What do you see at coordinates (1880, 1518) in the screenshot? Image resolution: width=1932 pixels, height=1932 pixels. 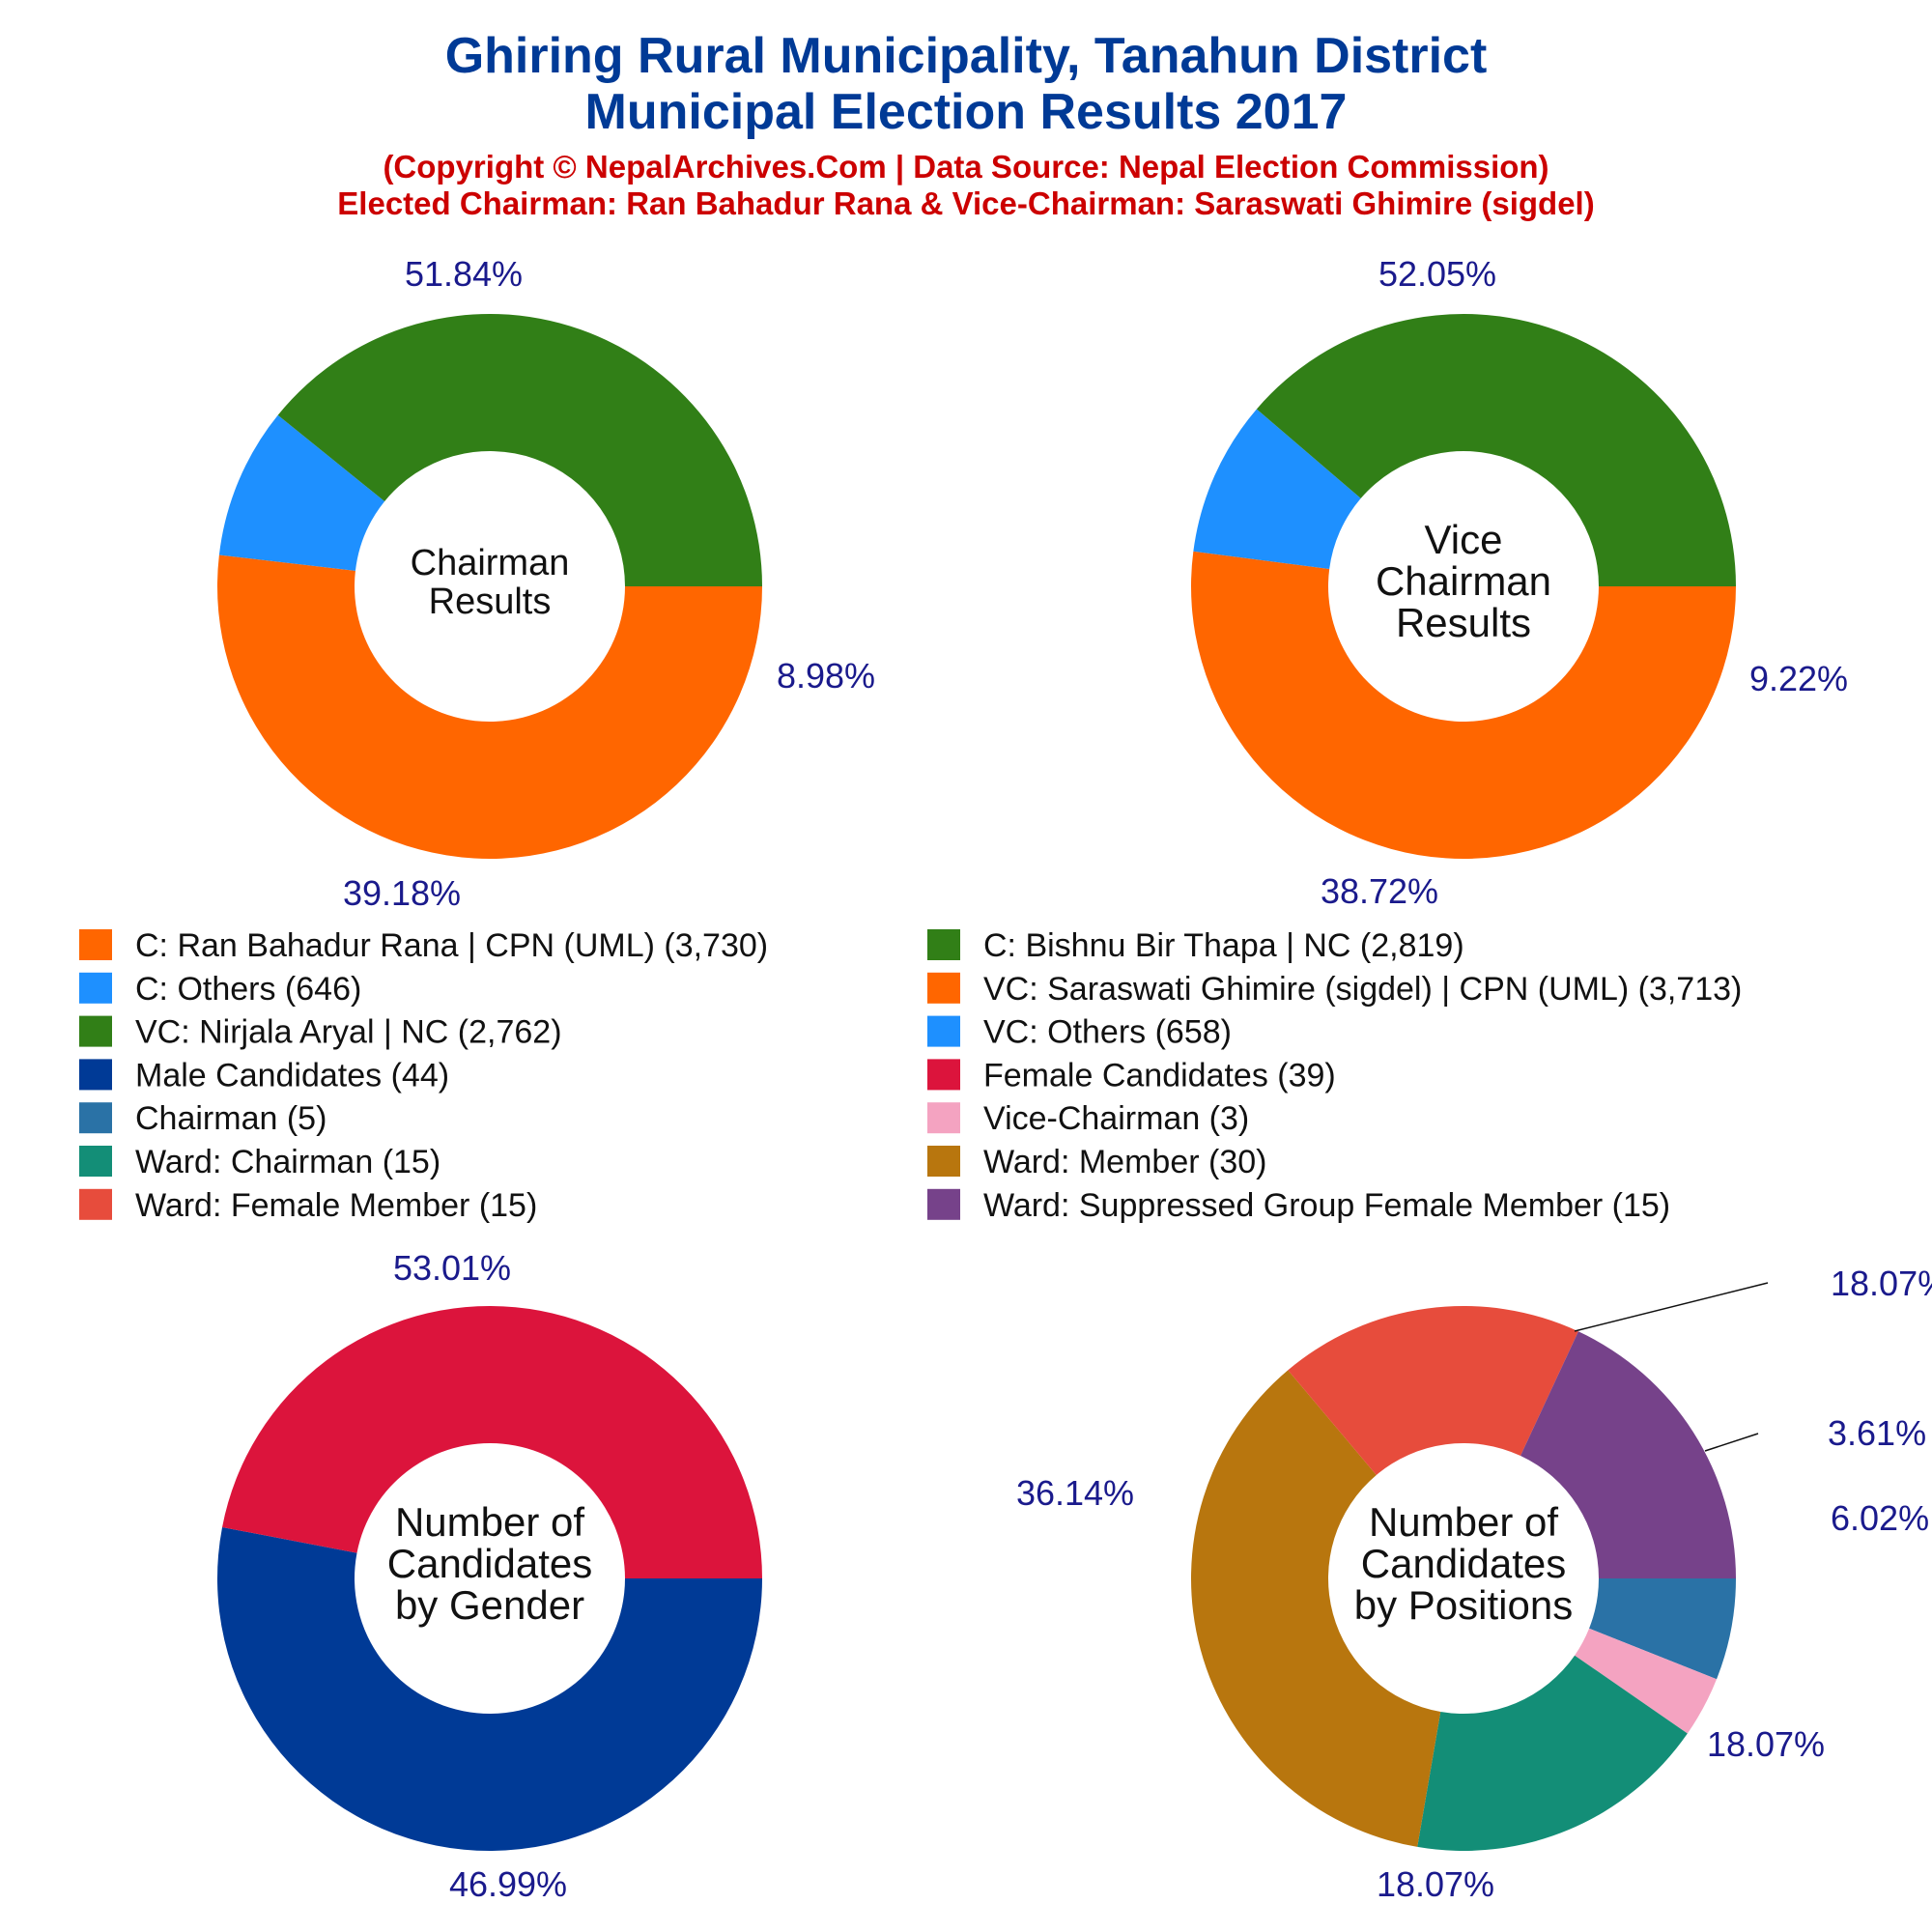 I see `donut4-pct-label-1: 6.02%` at bounding box center [1880, 1518].